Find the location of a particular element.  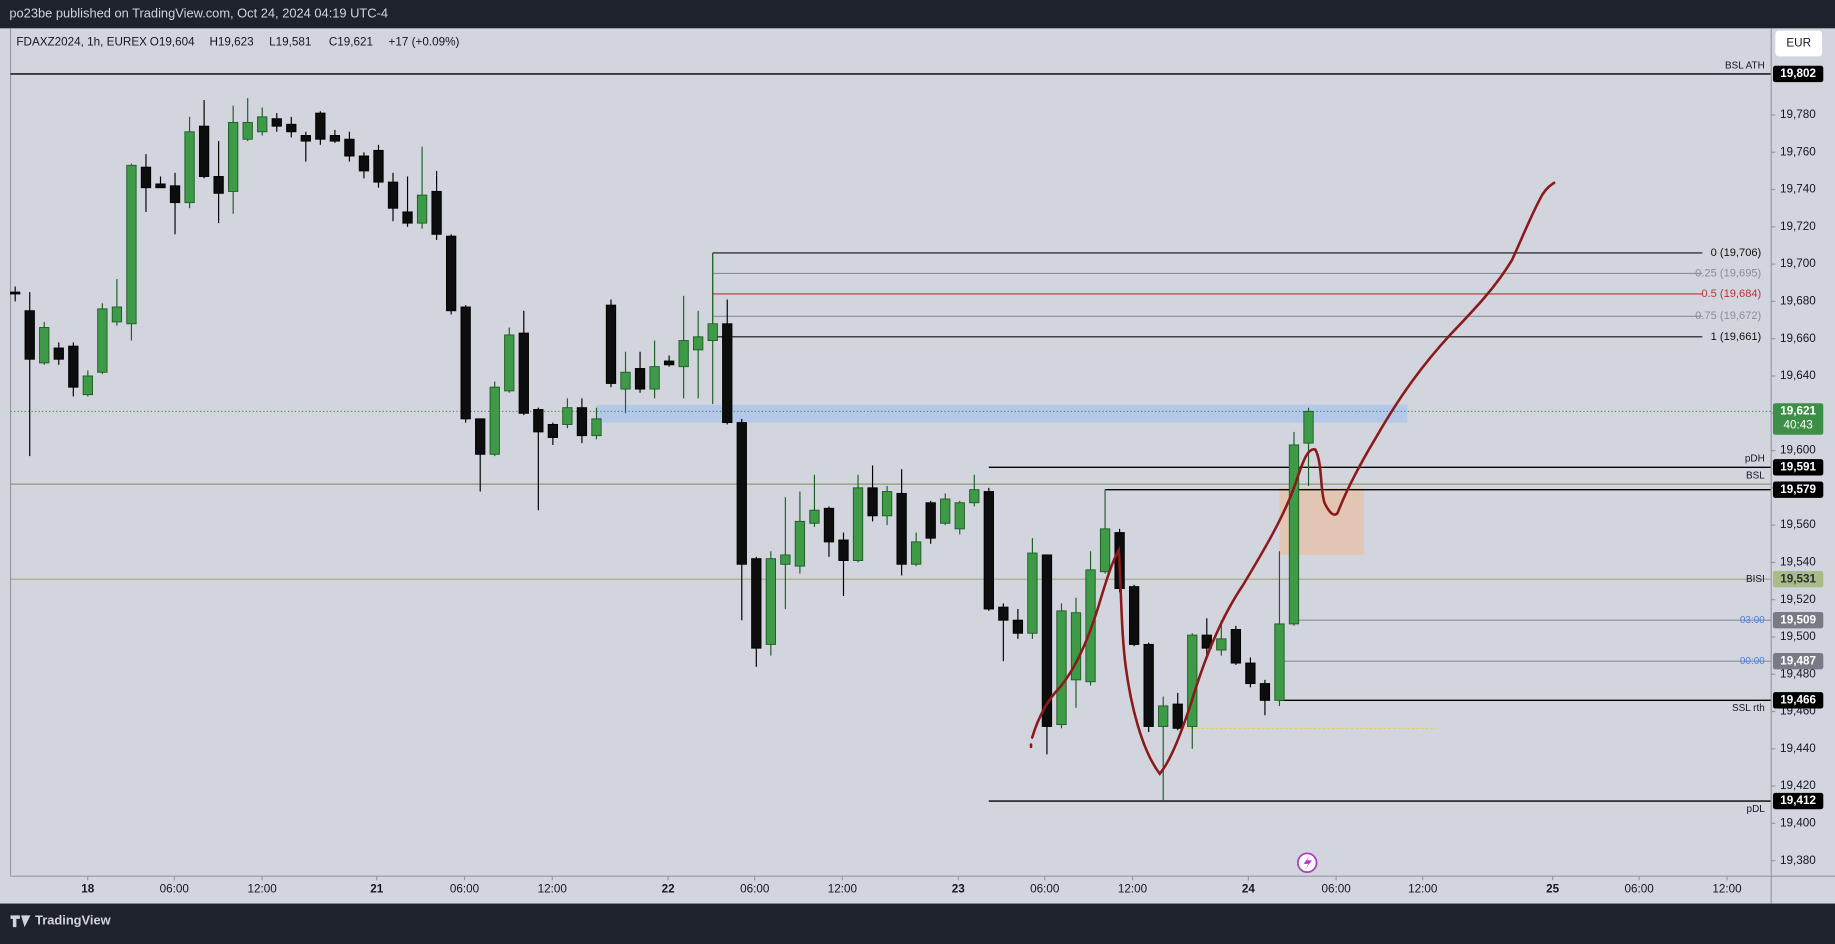

brand: TradingView is located at coordinates (73, 920).